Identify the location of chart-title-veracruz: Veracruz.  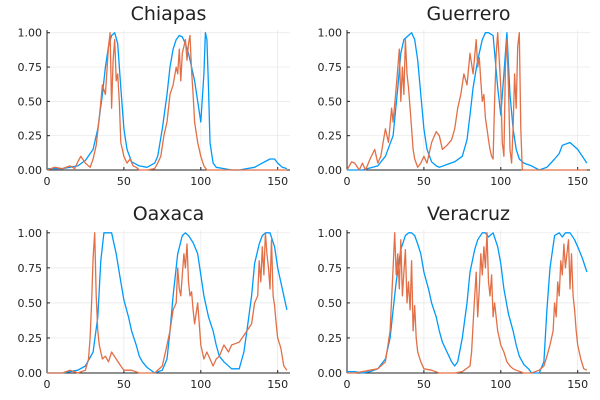
(468, 214).